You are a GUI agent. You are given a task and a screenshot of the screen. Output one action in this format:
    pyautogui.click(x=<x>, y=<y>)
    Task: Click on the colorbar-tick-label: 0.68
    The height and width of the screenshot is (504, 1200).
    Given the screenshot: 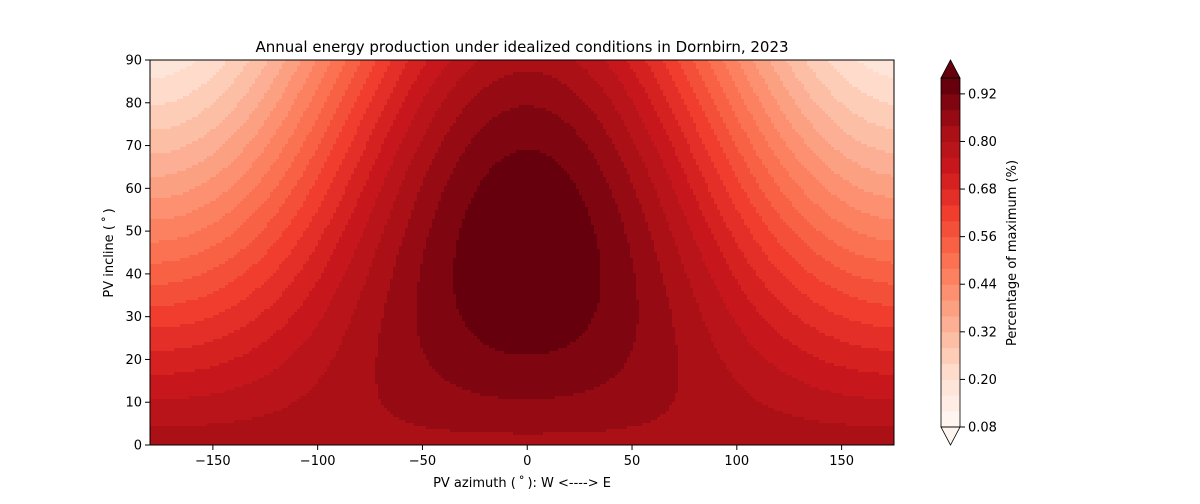 What is the action you would take?
    pyautogui.click(x=982, y=190)
    